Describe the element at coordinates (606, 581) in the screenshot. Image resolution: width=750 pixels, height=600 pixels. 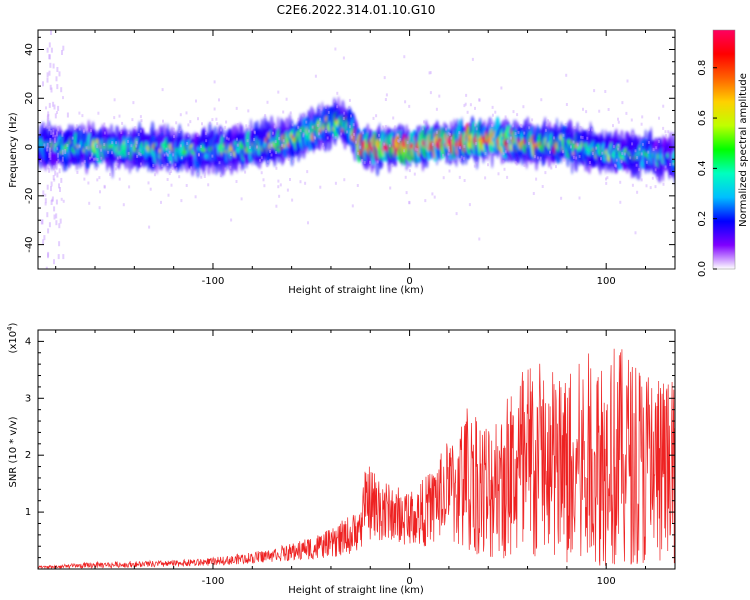
I see `x-tick-label: 100` at that location.